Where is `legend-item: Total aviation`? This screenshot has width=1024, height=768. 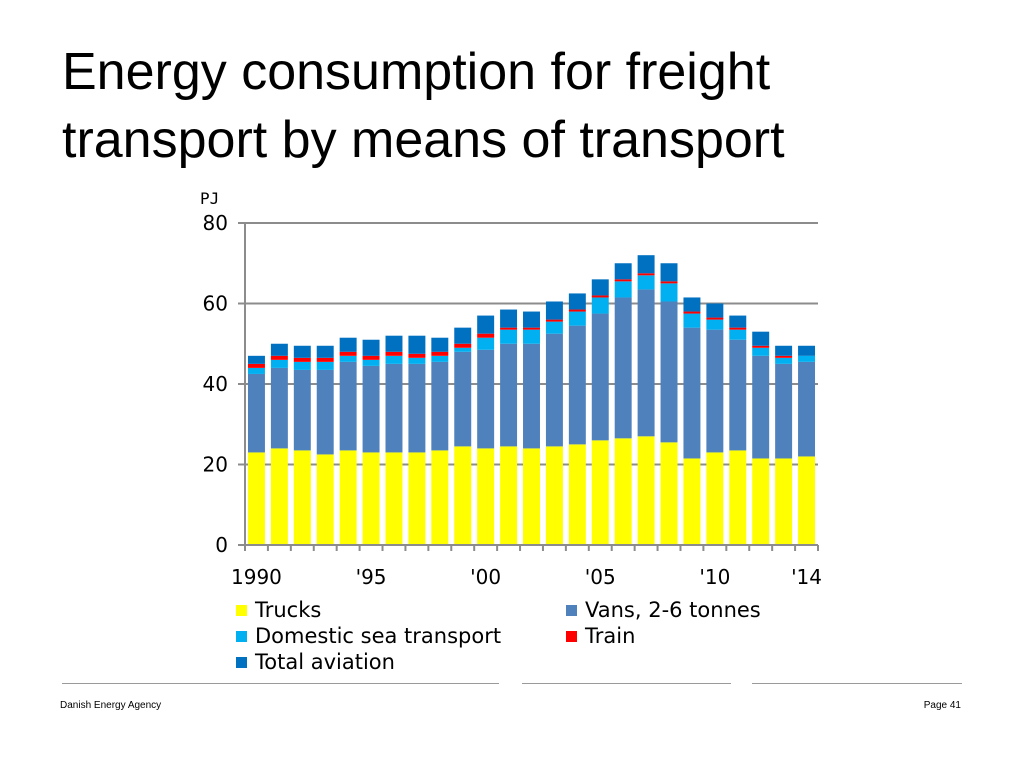 legend-item: Total aviation is located at coordinates (315, 662).